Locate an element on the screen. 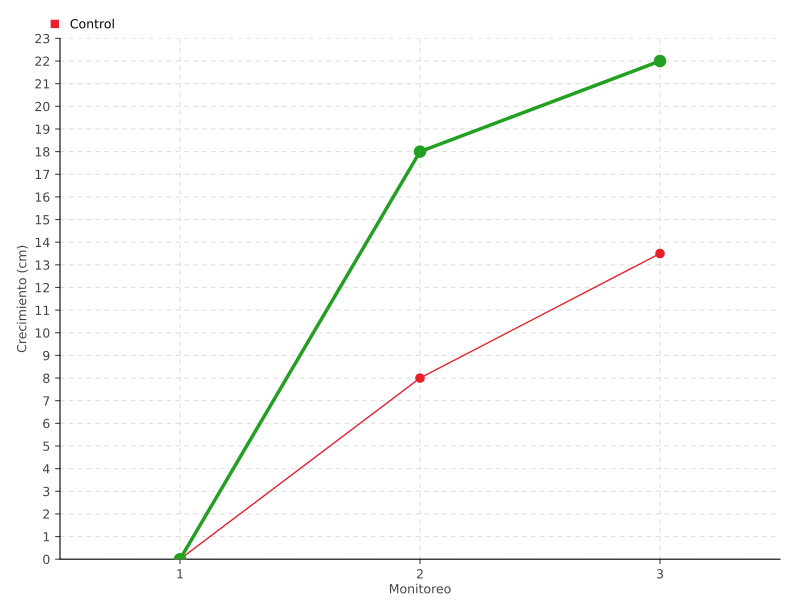 The width and height of the screenshot is (800, 600). y-tick-label: 10 is located at coordinates (43, 333).